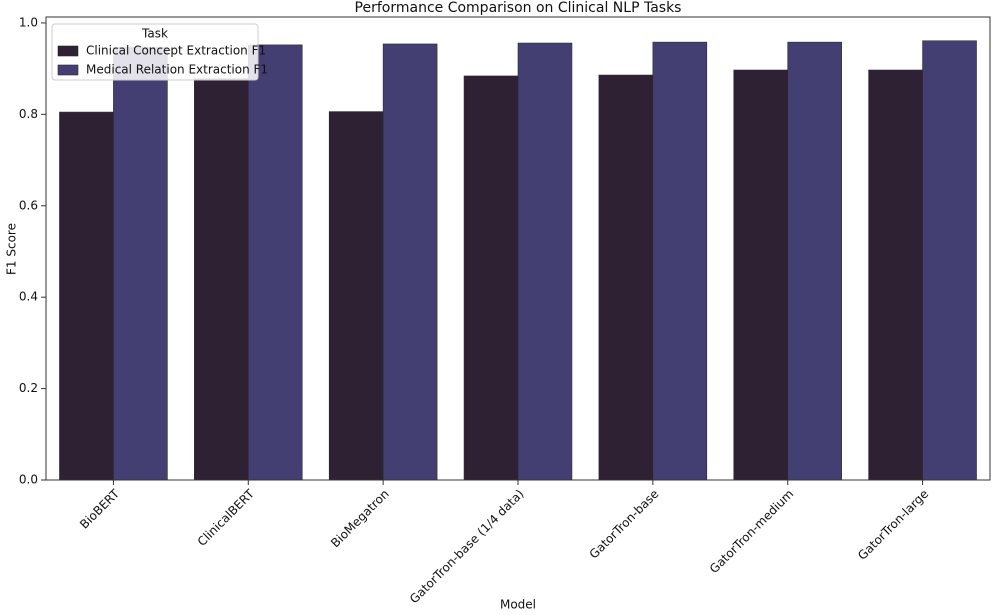  What do you see at coordinates (28, 388) in the screenshot?
I see `y-tick-label: 0.2` at bounding box center [28, 388].